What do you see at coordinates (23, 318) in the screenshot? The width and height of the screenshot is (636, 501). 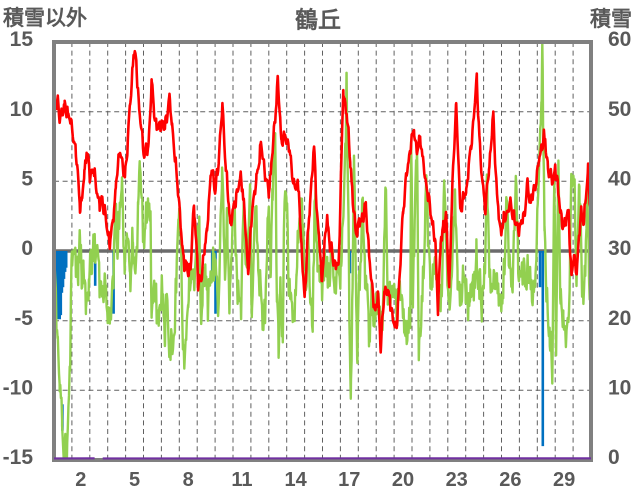 I see `svg-text: -5` at bounding box center [23, 318].